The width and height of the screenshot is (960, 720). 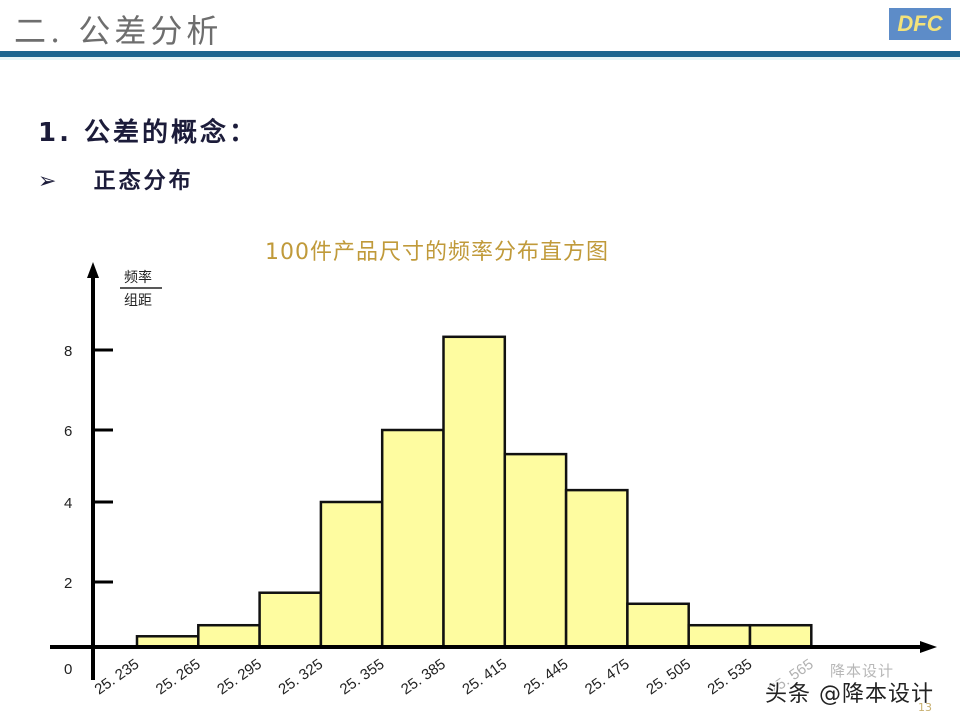 I want to click on header-rule-shadow, so click(x=480, y=58).